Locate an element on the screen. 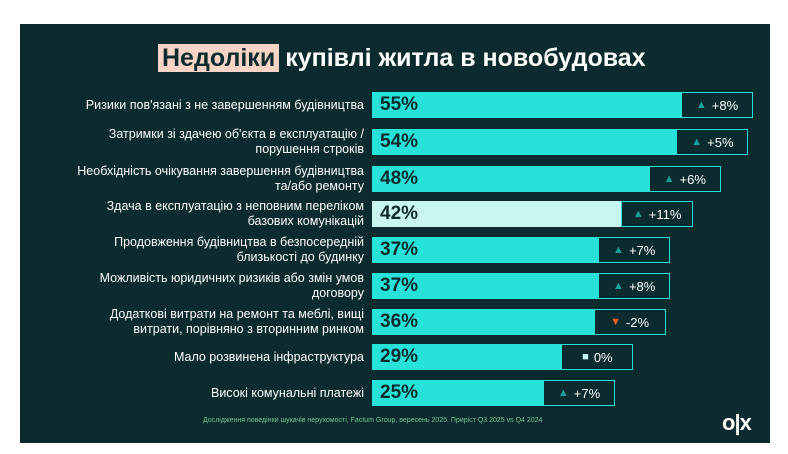 Image resolution: width=788 pixels, height=454 pixels. change-badge: ▲ +6% is located at coordinates (684, 179).